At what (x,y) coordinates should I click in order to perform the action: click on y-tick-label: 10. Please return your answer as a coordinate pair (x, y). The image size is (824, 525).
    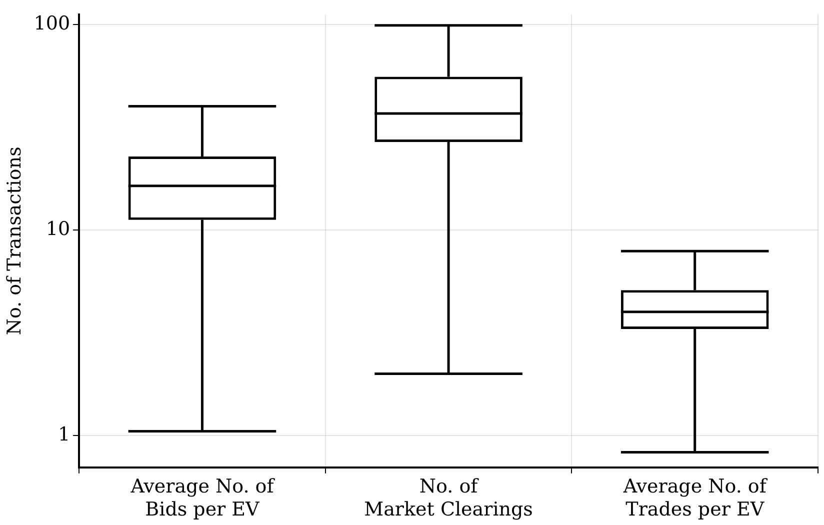
    Looking at the image, I should click on (58, 229).